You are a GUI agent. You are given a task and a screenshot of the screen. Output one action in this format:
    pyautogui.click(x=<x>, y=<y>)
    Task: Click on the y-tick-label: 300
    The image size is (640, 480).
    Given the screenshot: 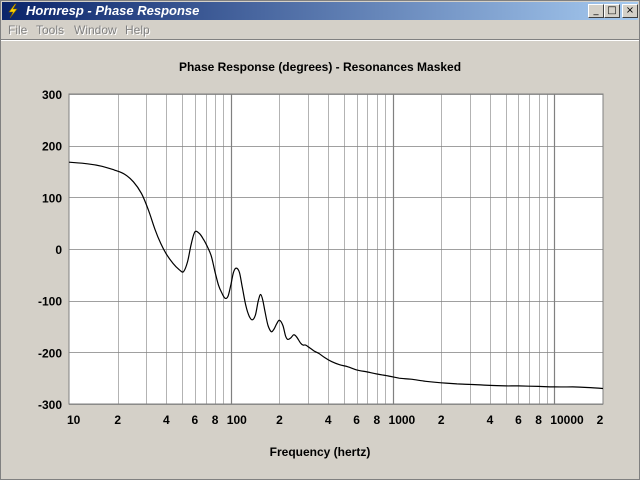 What is the action you would take?
    pyautogui.click(x=52, y=95)
    